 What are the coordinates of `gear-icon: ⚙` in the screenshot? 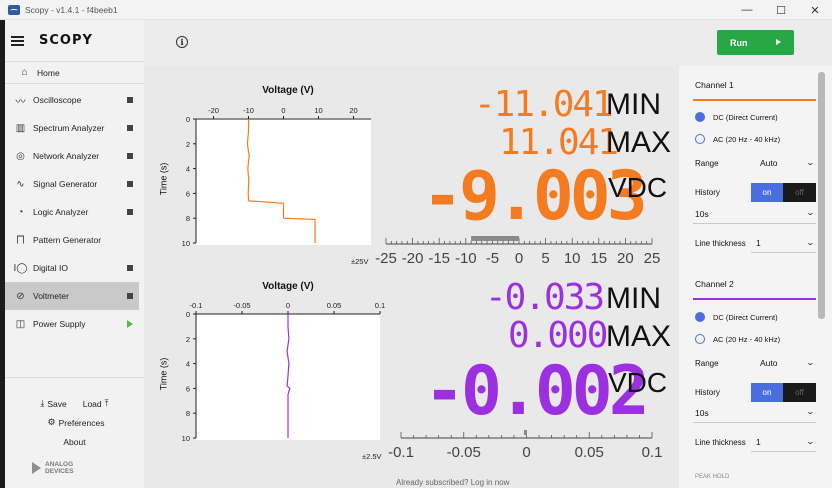 It's located at (51, 422).